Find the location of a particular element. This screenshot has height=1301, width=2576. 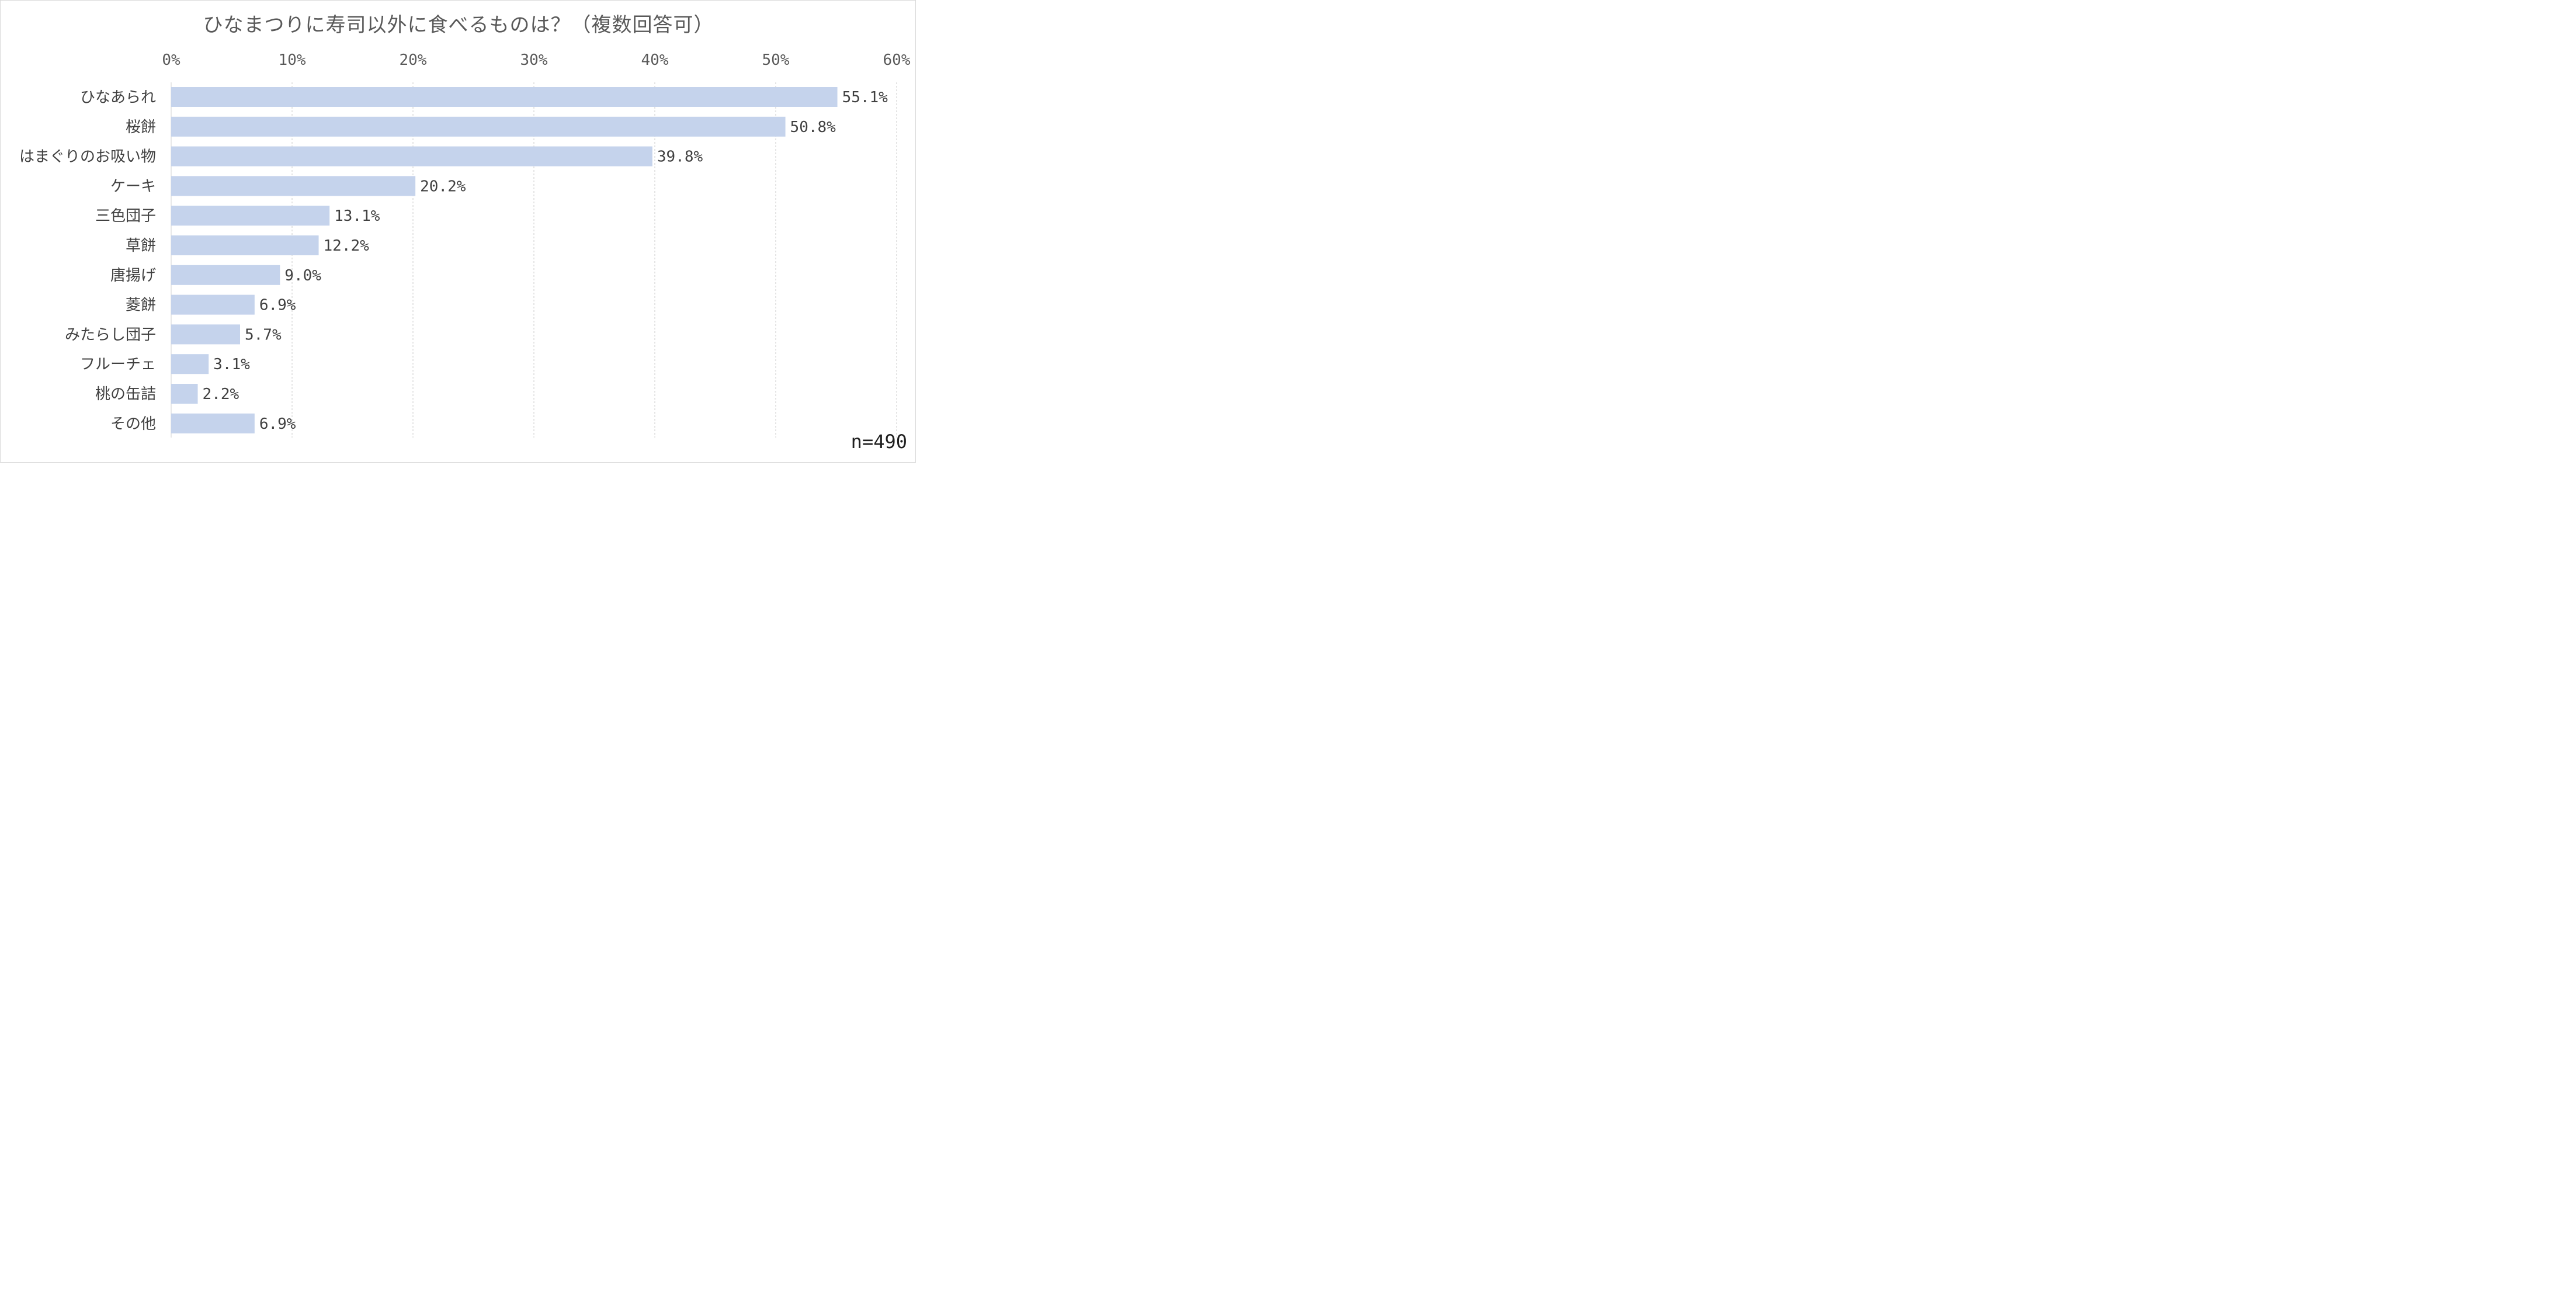

category-label: 三色団子 is located at coordinates (126, 216).